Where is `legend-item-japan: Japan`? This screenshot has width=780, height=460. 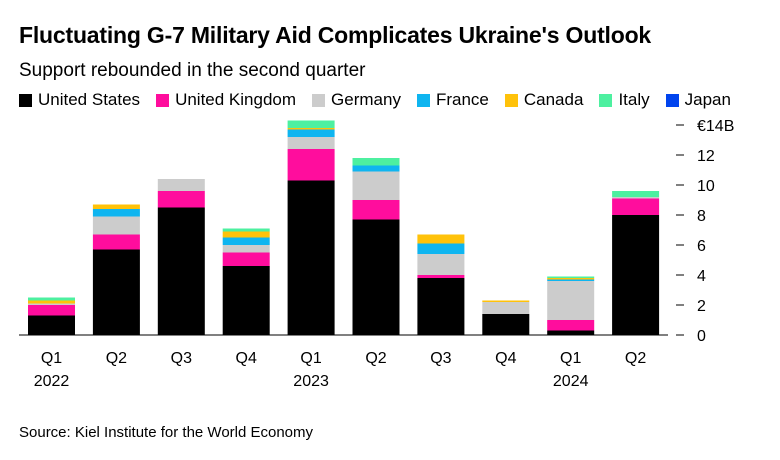 legend-item-japan: Japan is located at coordinates (698, 100).